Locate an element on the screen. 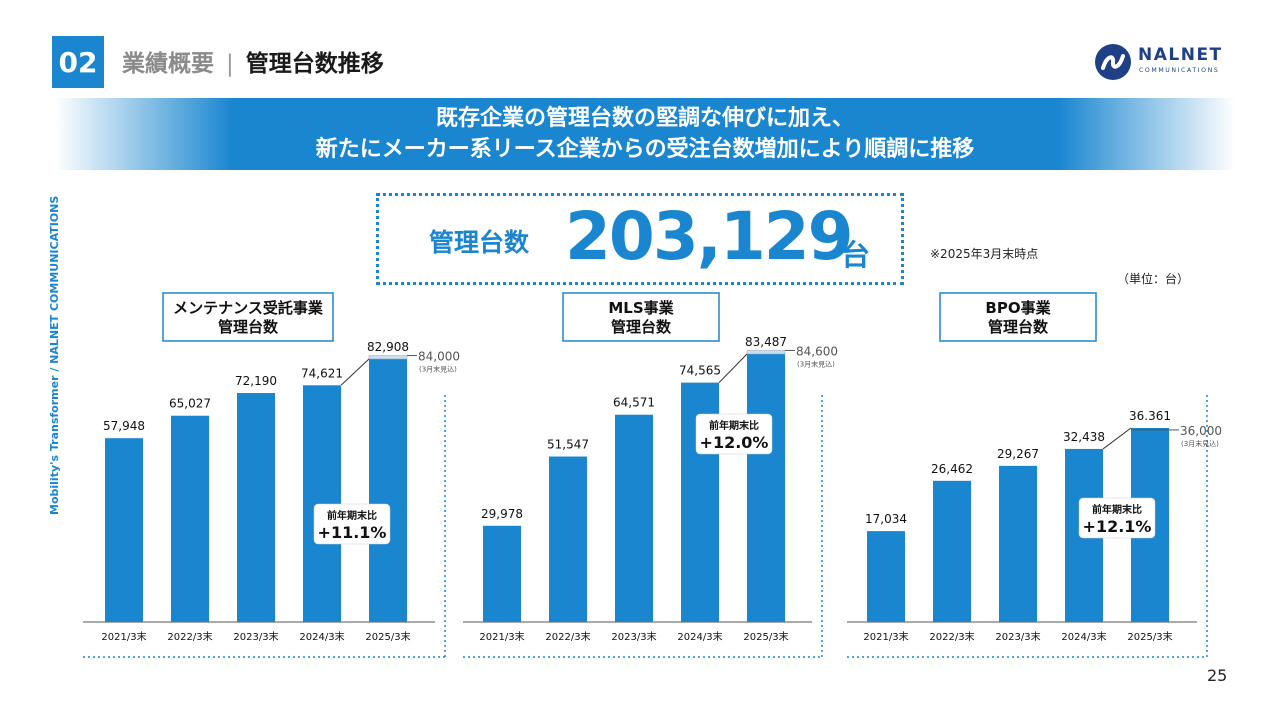  section-name: 業績概要 is located at coordinates (168, 64).